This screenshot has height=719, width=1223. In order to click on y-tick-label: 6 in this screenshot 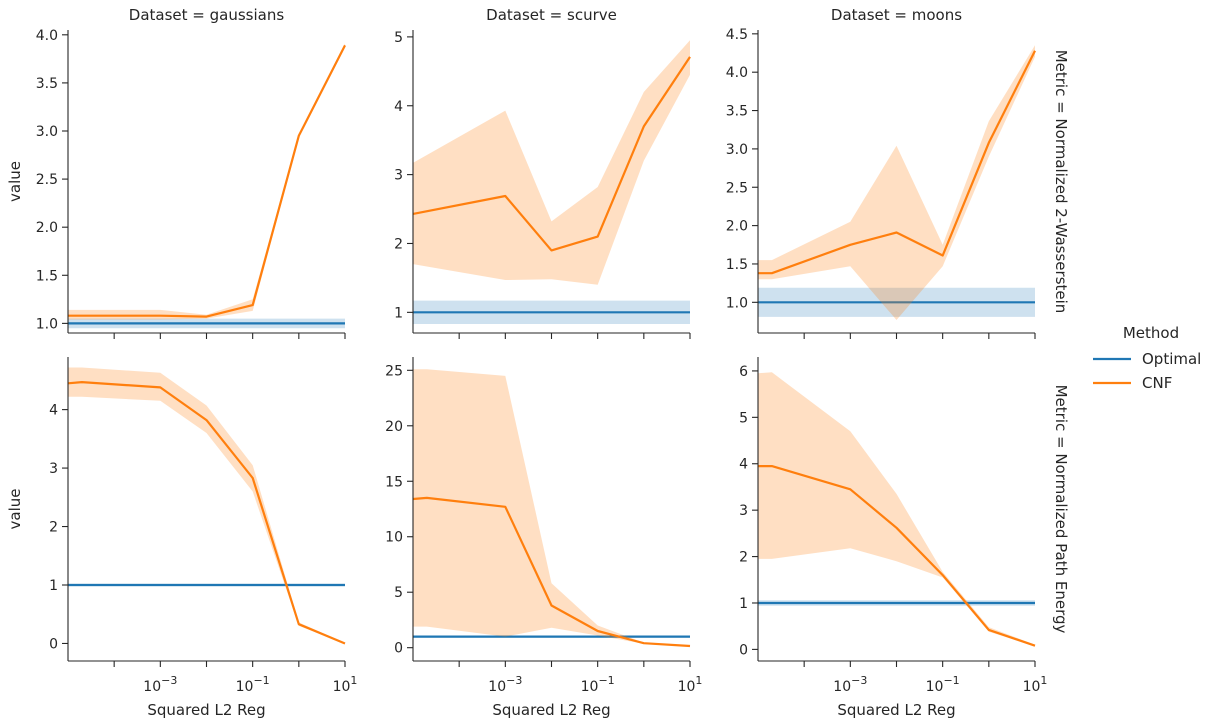, I will do `click(743, 372)`.